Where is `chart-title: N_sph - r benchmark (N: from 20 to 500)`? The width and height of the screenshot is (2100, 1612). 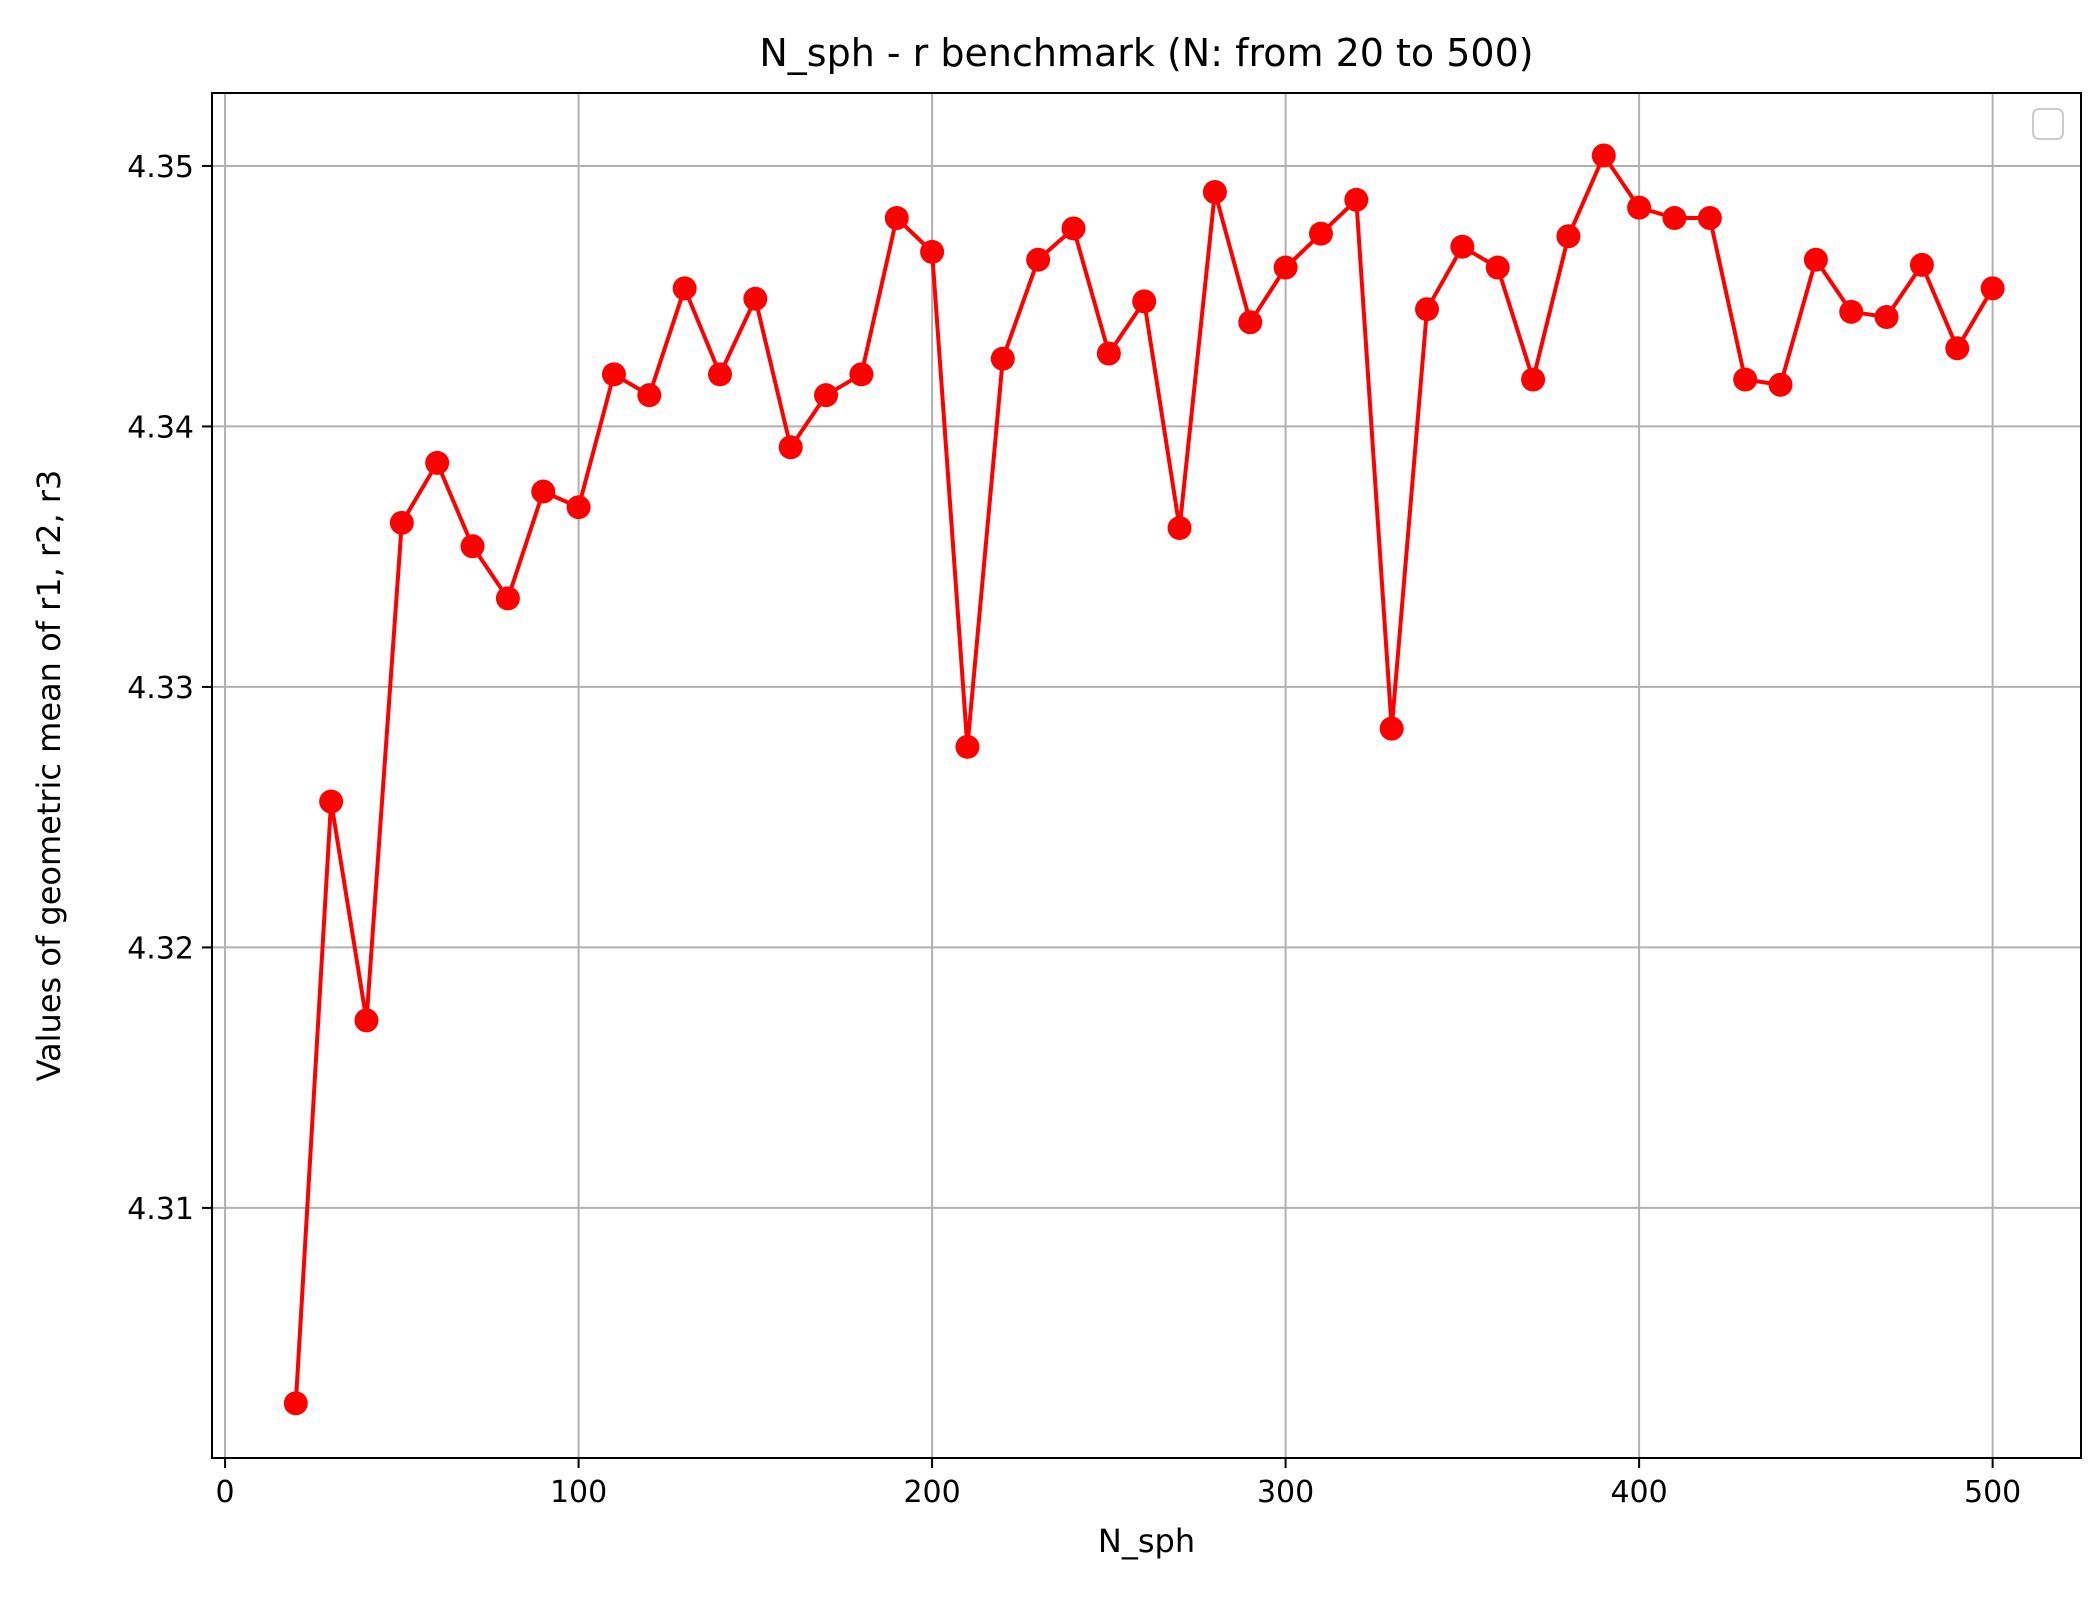
chart-title: N_sph - r benchmark (N: from 20 to 500) is located at coordinates (1146, 53).